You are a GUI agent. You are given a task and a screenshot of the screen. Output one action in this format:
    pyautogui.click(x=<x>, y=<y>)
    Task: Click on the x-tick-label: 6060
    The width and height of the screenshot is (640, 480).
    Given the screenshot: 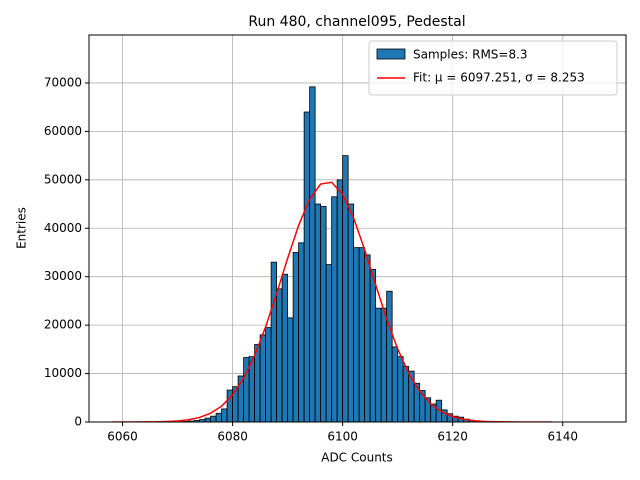 What is the action you would take?
    pyautogui.click(x=122, y=437)
    